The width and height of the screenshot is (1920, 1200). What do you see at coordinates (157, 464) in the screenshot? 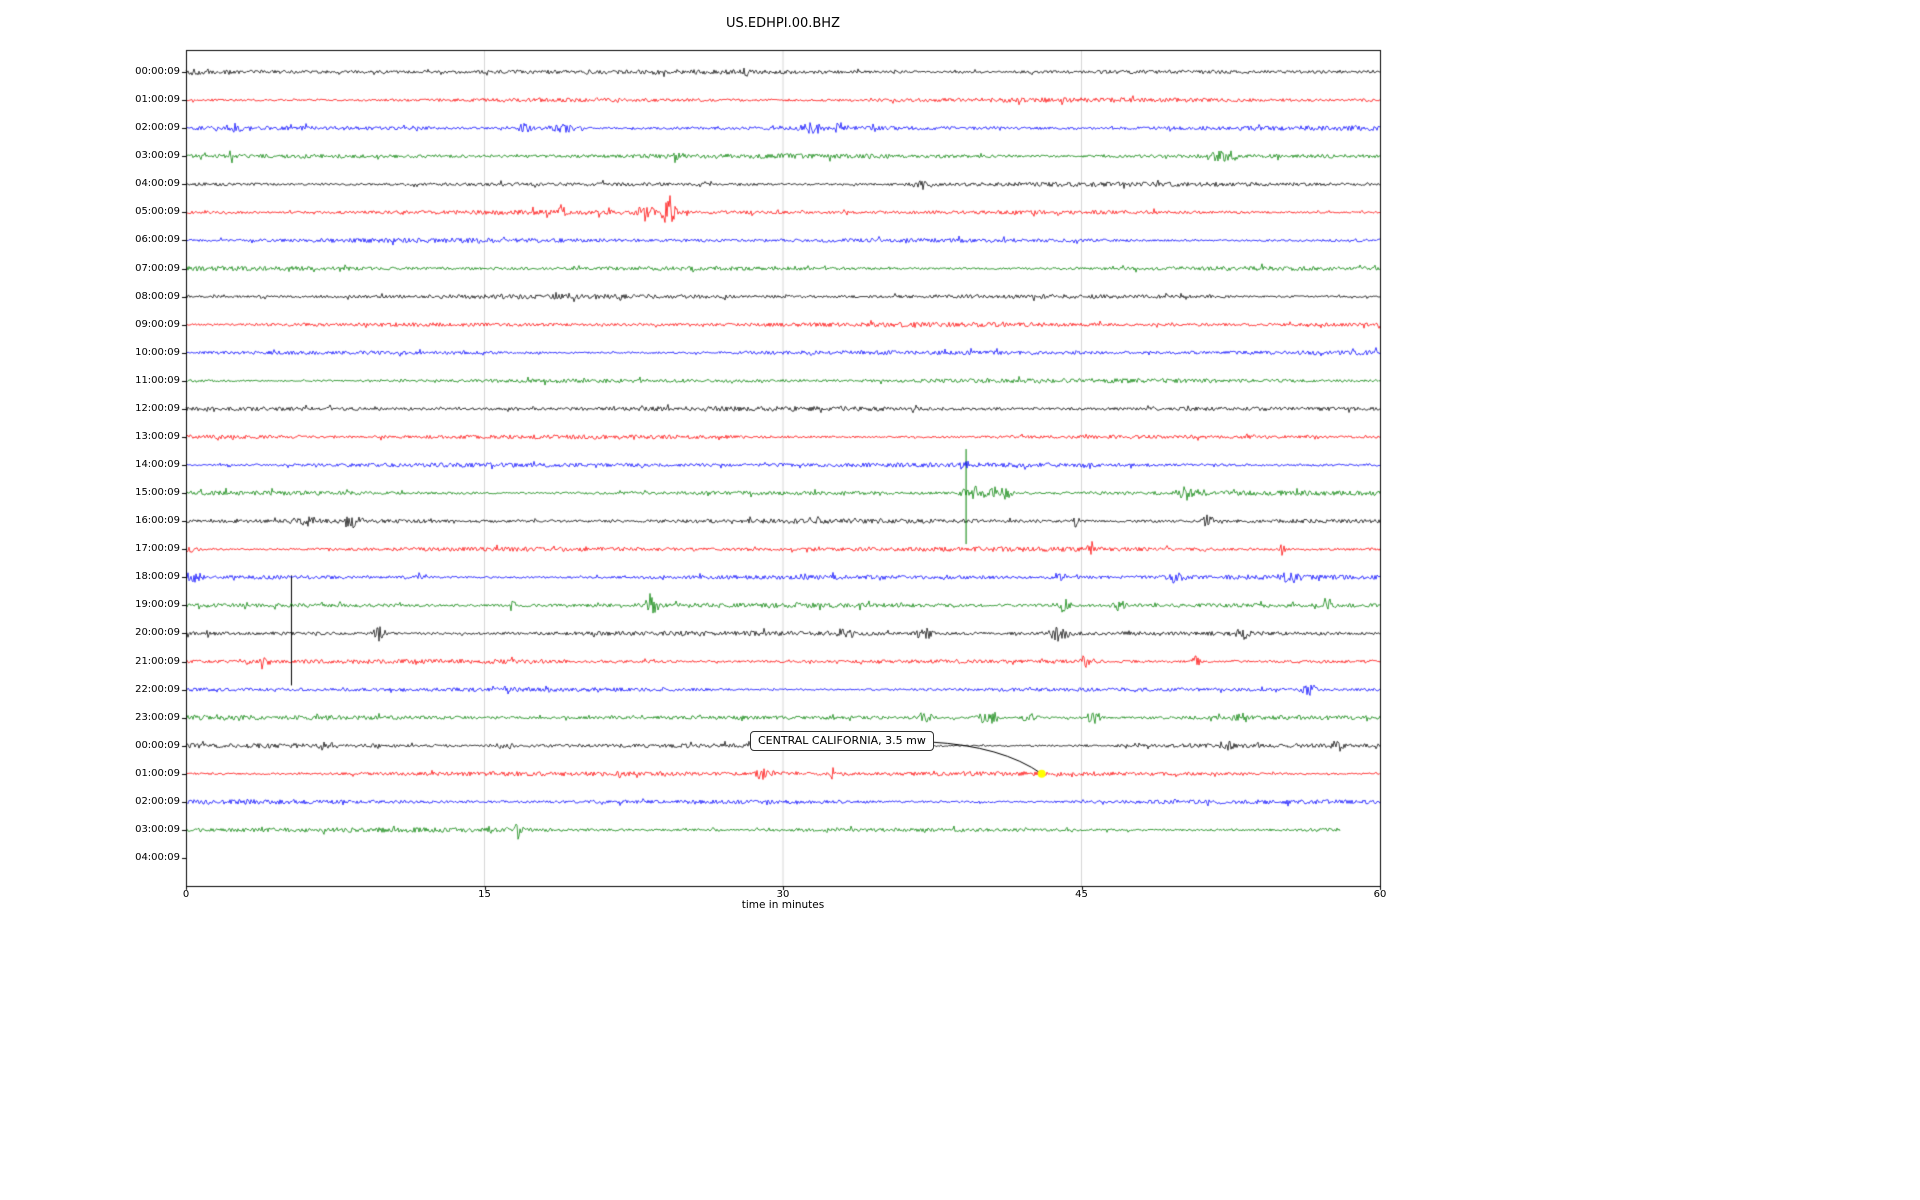
I see `y-tick-label: 14:00:09` at bounding box center [157, 464].